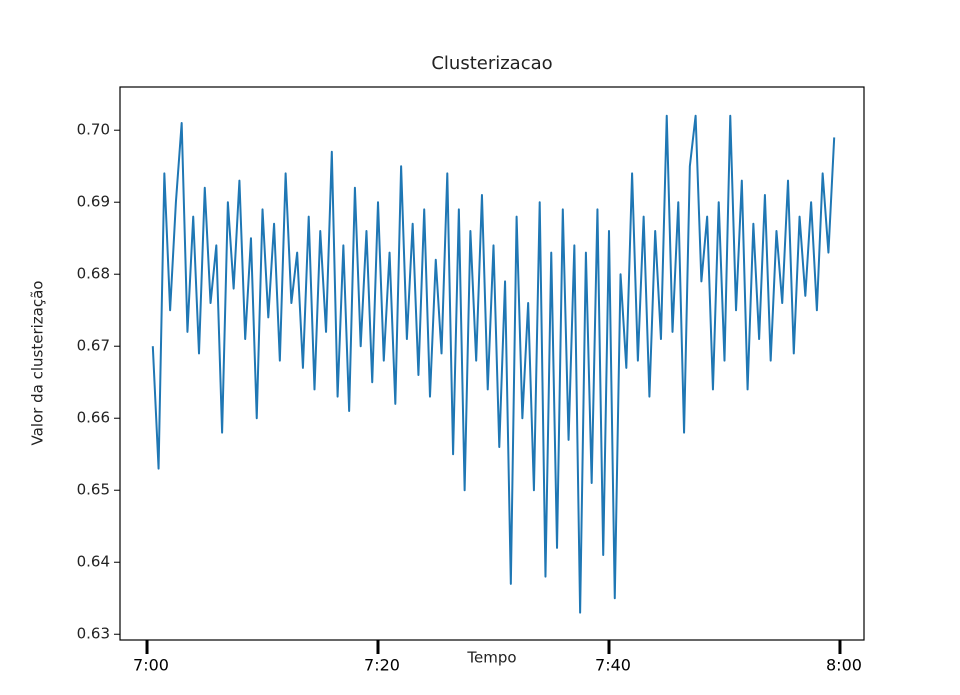 This screenshot has width=960, height=695. Describe the element at coordinates (151, 665) in the screenshot. I see `x-tick-label: 7:00` at that location.